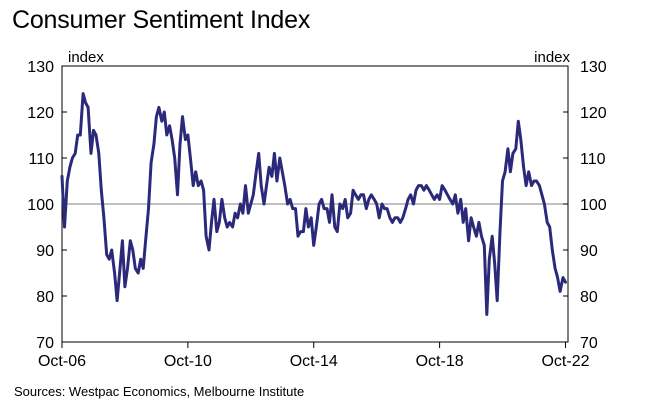 The width and height of the screenshot is (660, 415). What do you see at coordinates (593, 159) in the screenshot?
I see `y-tick-label-right: 110` at bounding box center [593, 159].